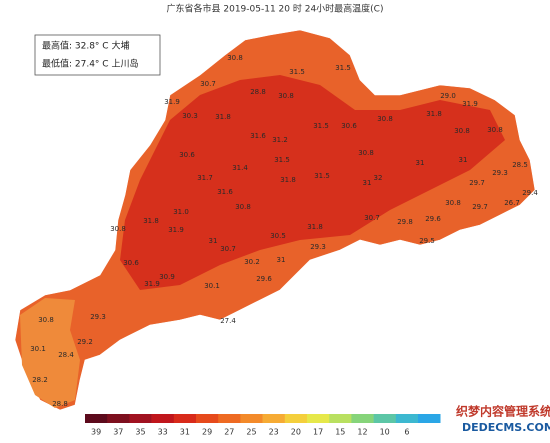  I want to click on temperature-label: 31.2, so click(280, 140).